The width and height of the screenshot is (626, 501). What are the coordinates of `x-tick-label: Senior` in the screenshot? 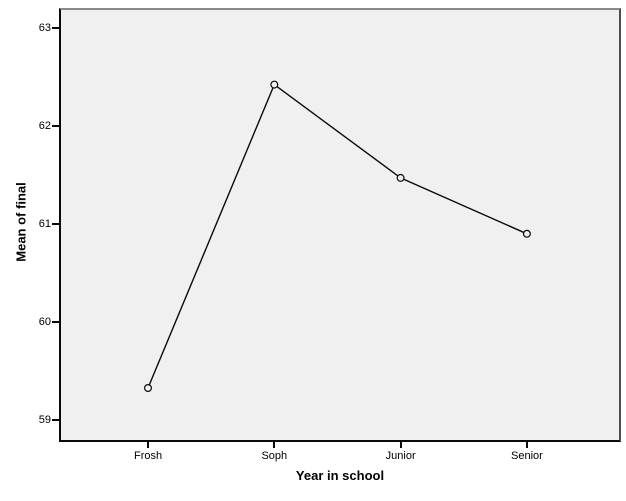 It's located at (527, 456).